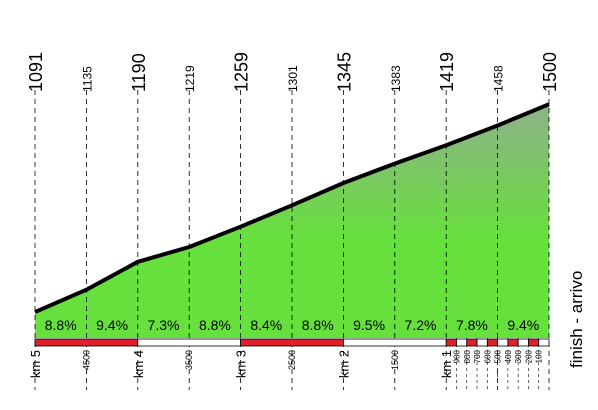  Describe the element at coordinates (343, 364) in the screenshot. I see `distance-label-km-2: km 2` at that location.